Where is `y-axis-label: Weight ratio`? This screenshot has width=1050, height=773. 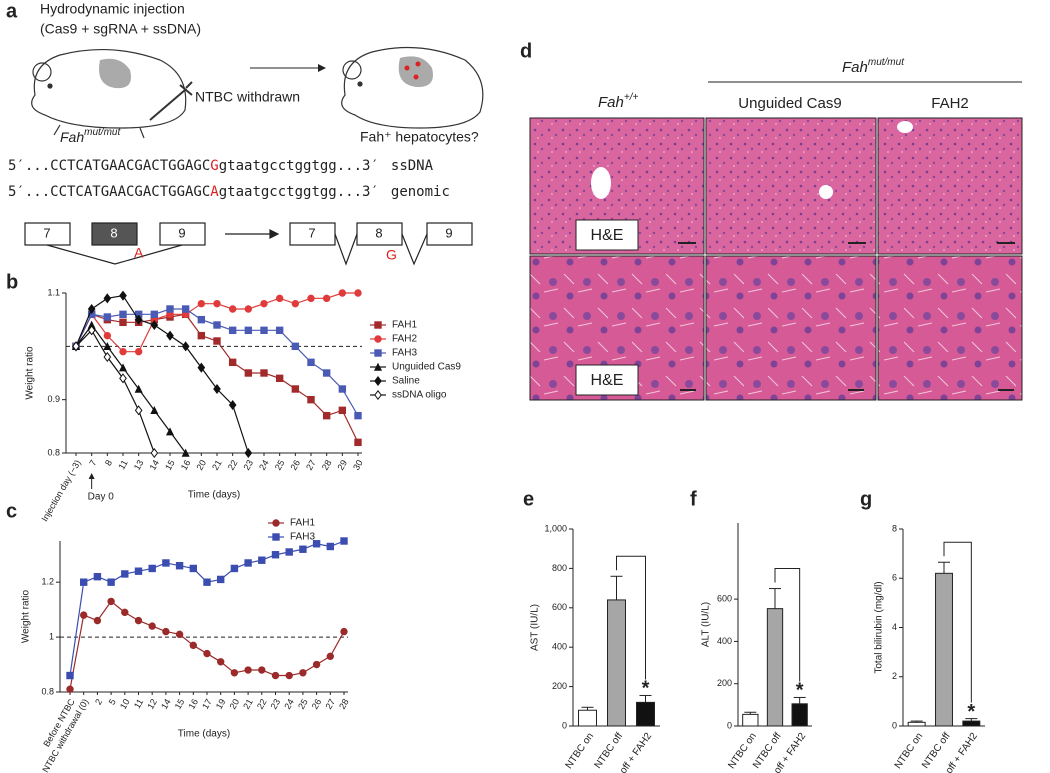 y-axis-label: Weight ratio is located at coordinates (26, 616).